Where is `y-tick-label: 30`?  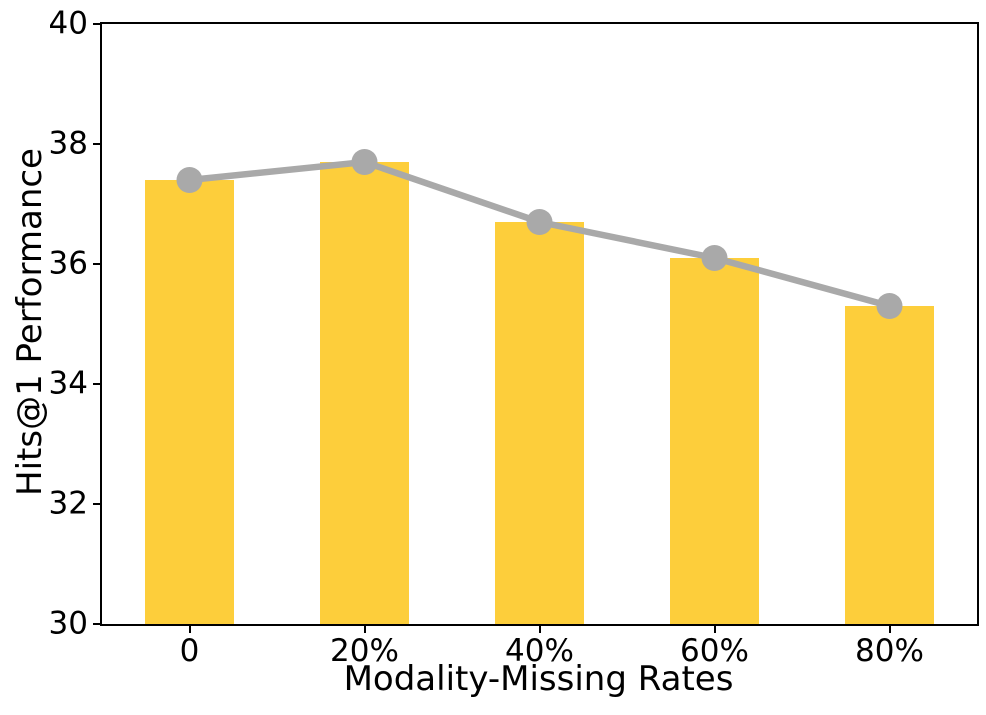 y-tick-label: 30 is located at coordinates (68, 623).